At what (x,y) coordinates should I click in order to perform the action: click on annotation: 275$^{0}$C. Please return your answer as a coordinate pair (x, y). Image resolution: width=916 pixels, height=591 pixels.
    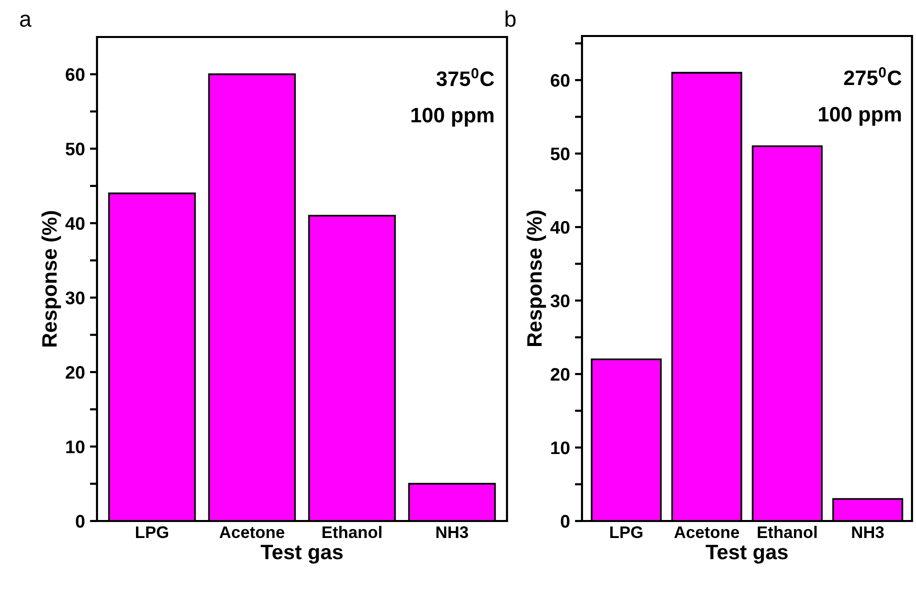
    Looking at the image, I should click on (873, 76).